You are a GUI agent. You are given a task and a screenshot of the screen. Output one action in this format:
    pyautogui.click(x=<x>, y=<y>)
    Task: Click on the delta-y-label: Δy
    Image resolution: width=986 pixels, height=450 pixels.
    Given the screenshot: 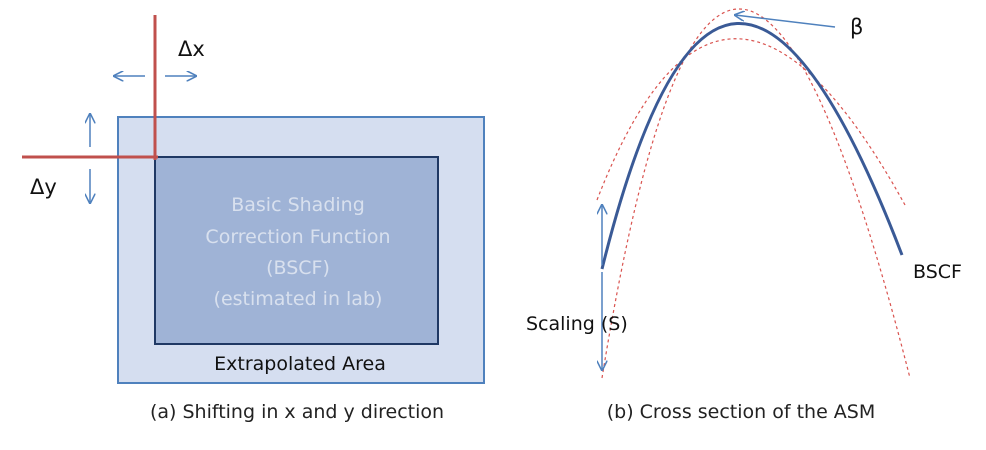 What is the action you would take?
    pyautogui.click(x=43, y=187)
    